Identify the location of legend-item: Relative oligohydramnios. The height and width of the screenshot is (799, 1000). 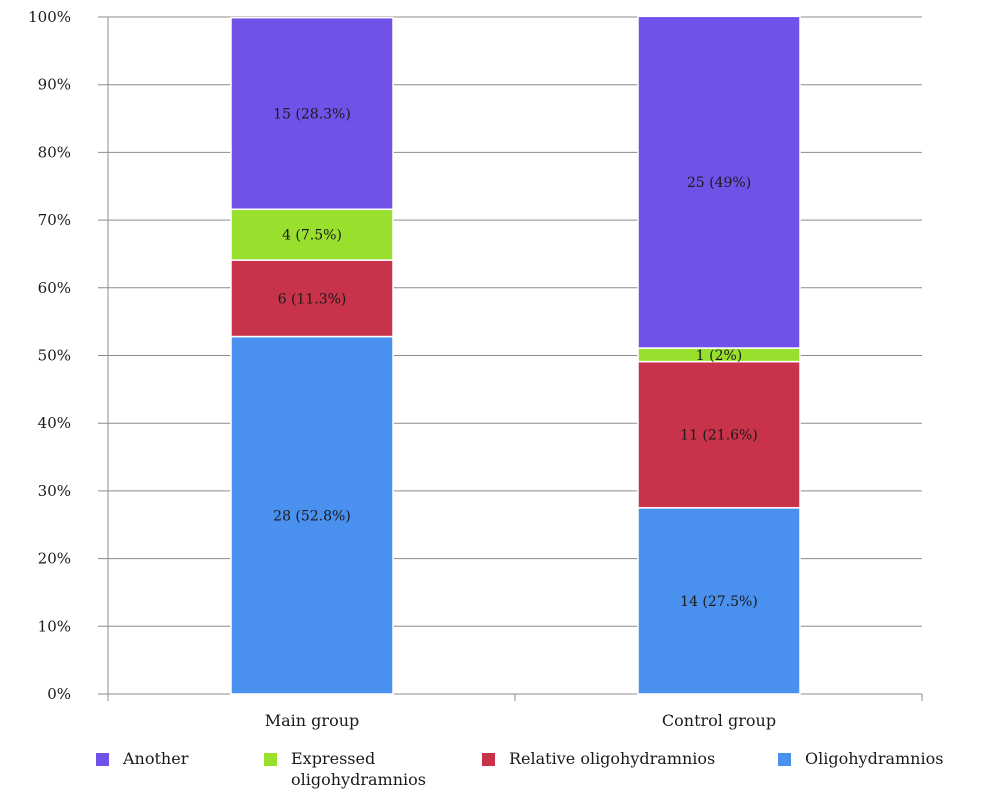
(598, 758).